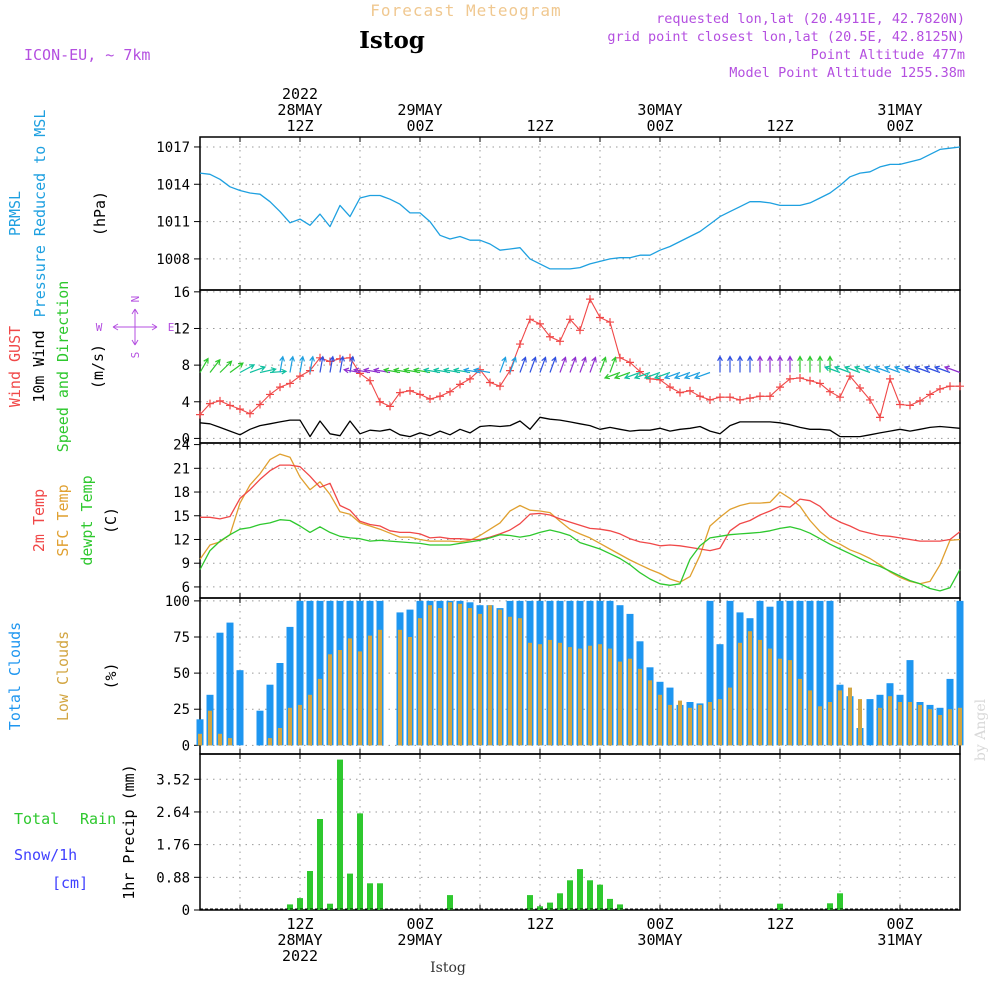 The width and height of the screenshot is (1000, 1004). What do you see at coordinates (448, 968) in the screenshot?
I see `footer-location: Istog` at bounding box center [448, 968].